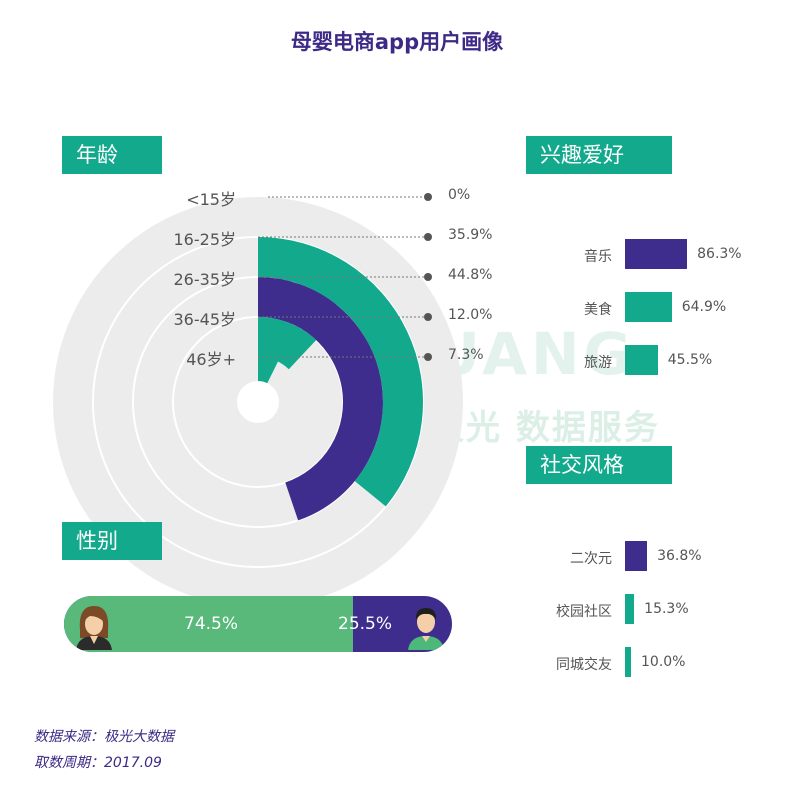 The height and width of the screenshot is (793, 794). What do you see at coordinates (112, 155) in the screenshot?
I see `section-tag-age: 年龄` at bounding box center [112, 155].